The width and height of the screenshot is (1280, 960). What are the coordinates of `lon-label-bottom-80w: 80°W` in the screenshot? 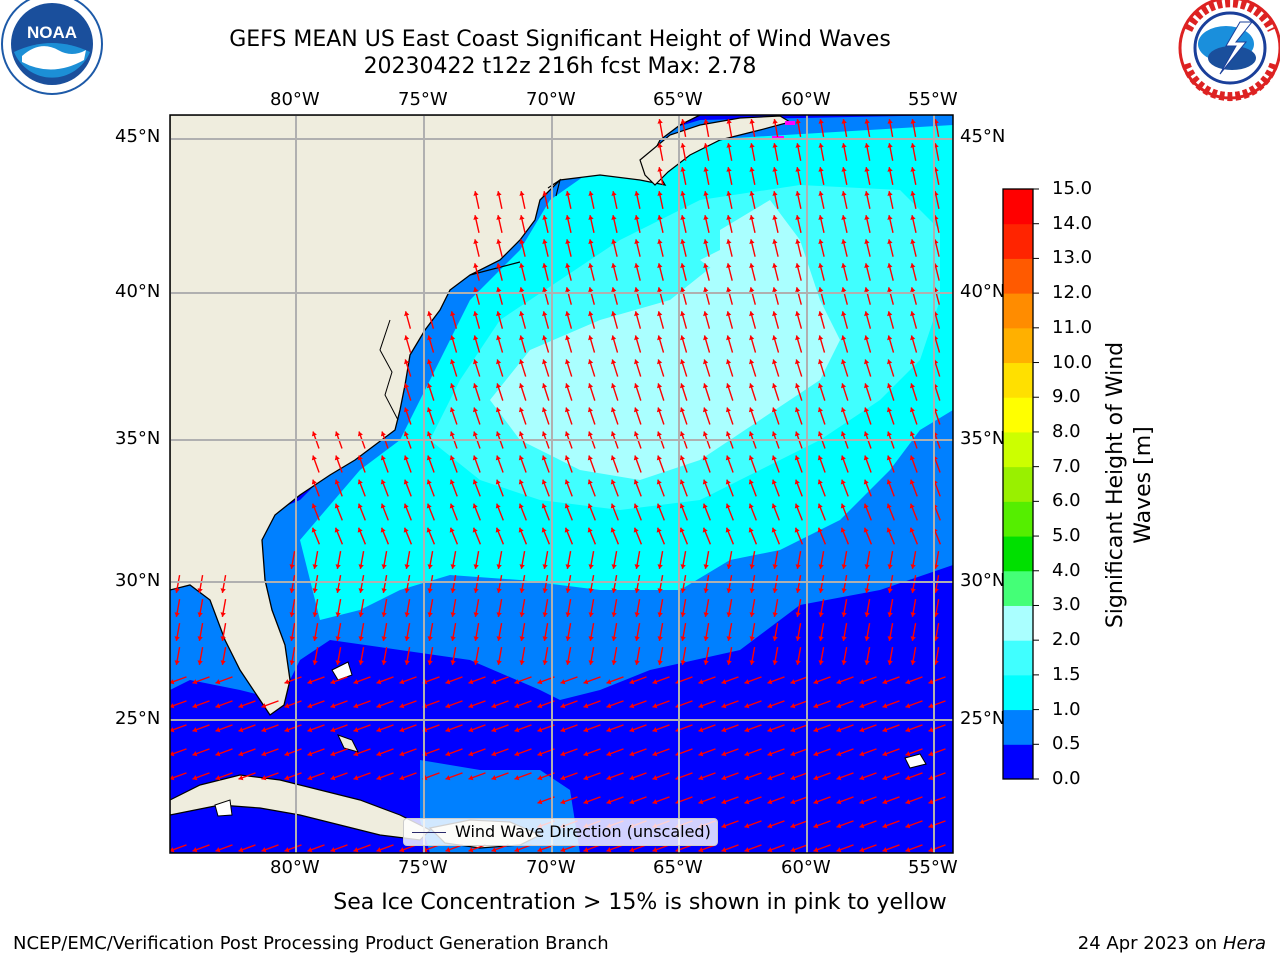 It's located at (295, 867).